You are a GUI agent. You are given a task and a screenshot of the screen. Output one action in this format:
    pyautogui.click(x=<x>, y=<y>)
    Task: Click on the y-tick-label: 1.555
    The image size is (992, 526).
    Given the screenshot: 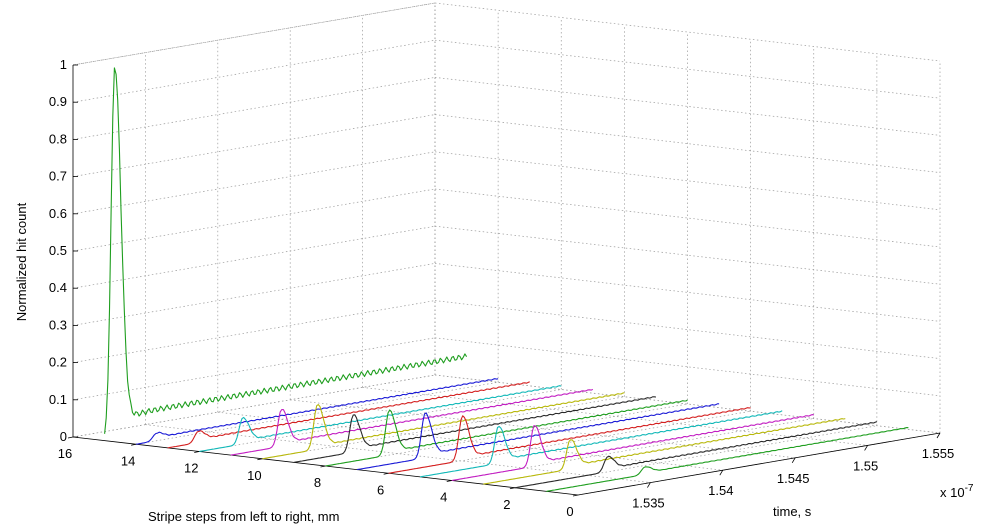 What is the action you would take?
    pyautogui.click(x=938, y=453)
    